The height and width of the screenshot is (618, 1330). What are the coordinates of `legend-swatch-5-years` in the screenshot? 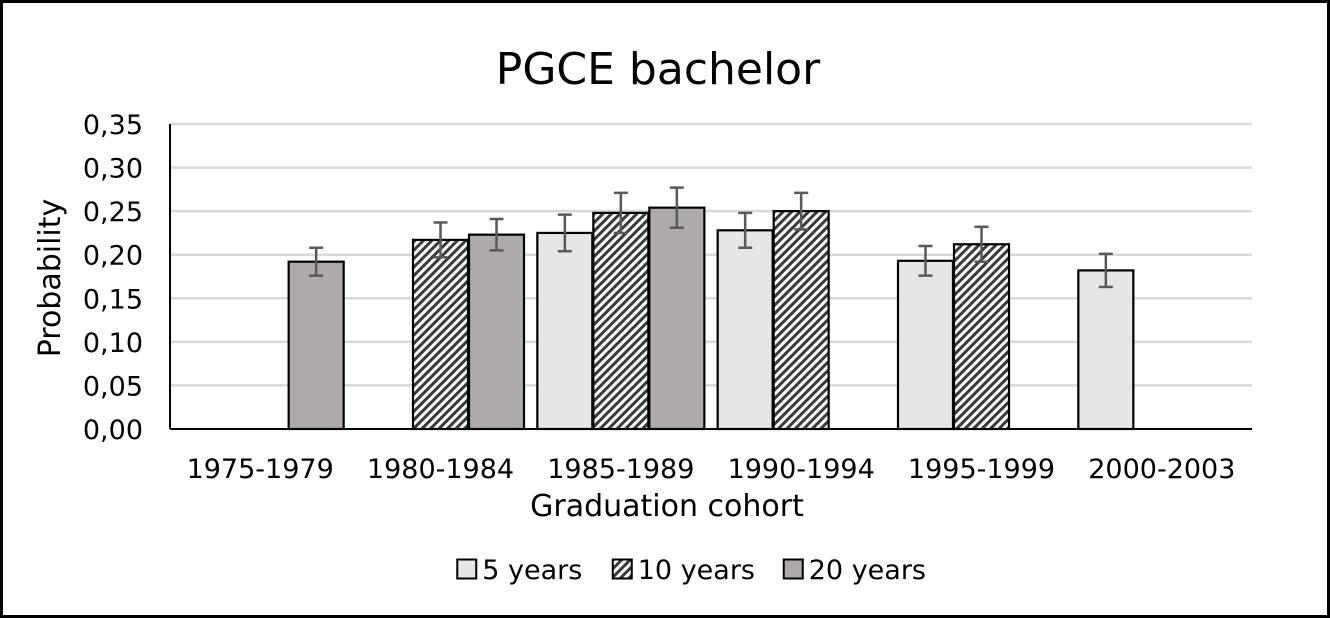 It's located at (467, 569).